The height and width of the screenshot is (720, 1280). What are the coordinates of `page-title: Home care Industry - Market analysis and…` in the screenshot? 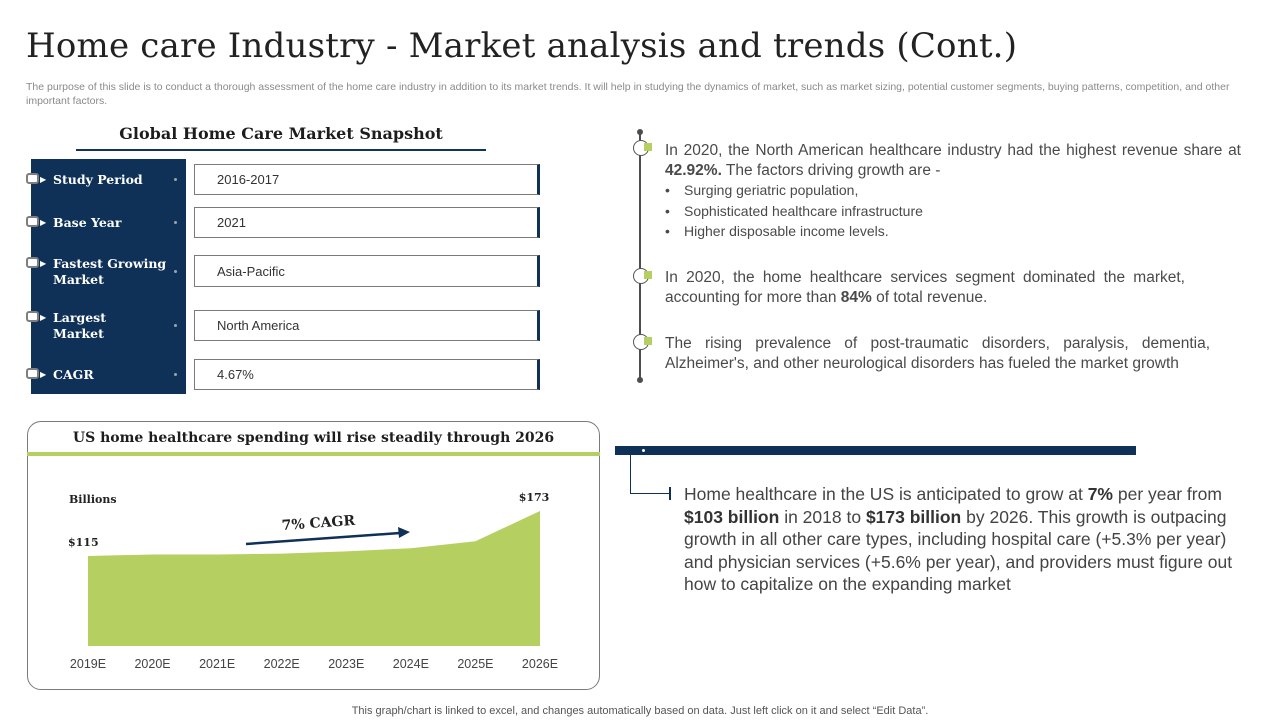 It's located at (522, 46).